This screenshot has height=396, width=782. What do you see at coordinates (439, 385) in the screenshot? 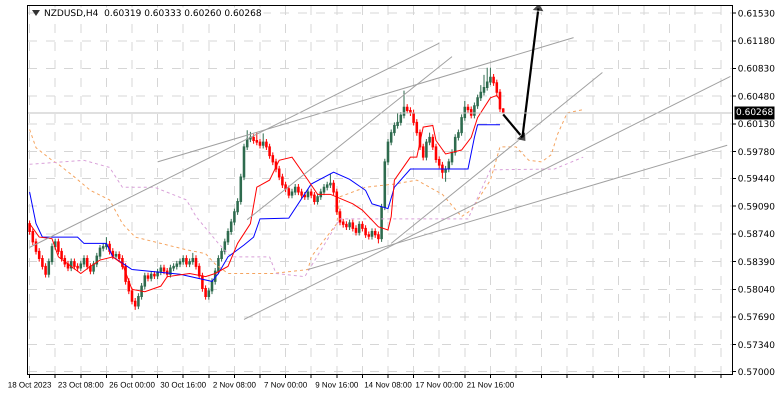
I see `x-tick-label: 17 Nov 00:00` at bounding box center [439, 385].